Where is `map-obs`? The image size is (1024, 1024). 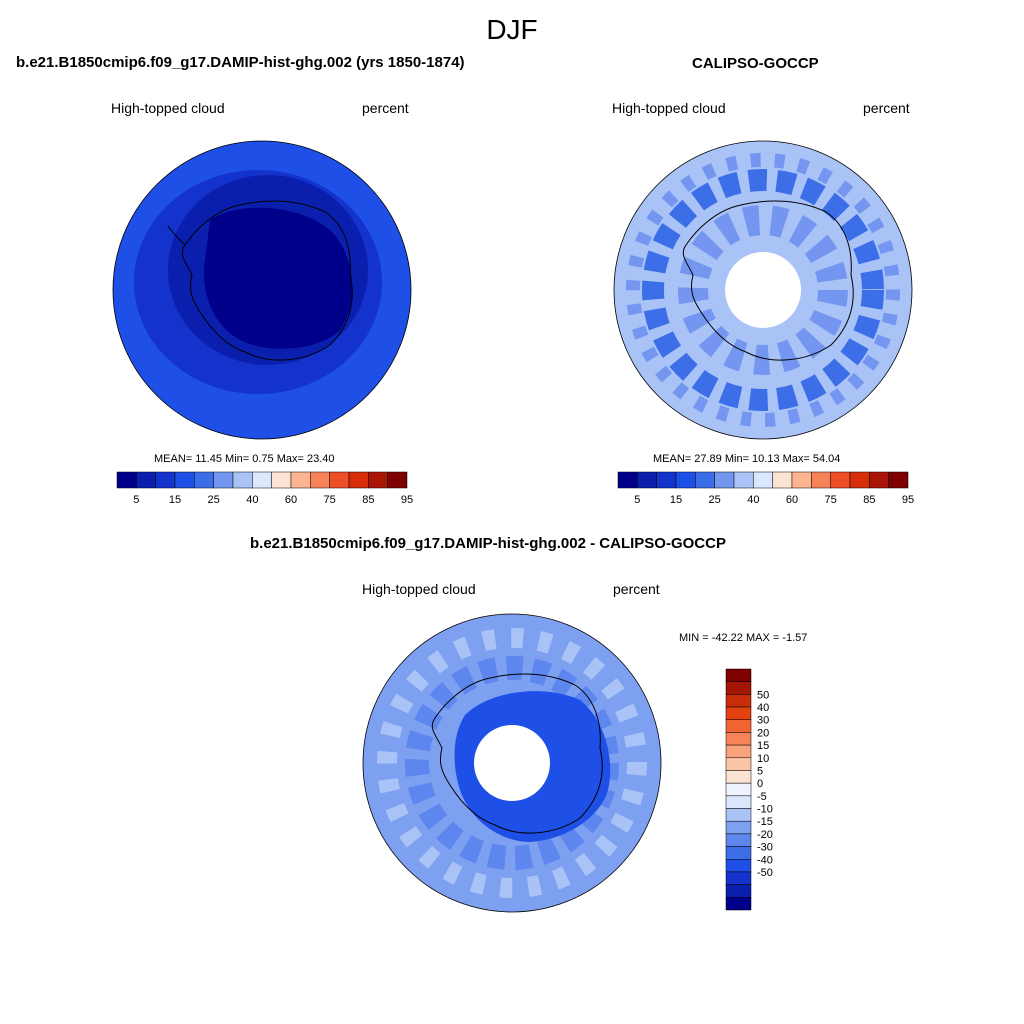
map-obs is located at coordinates (763, 290).